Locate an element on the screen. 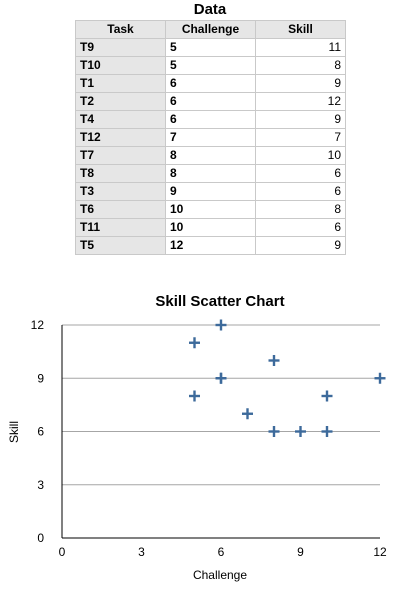 The width and height of the screenshot is (404, 616). x-tick-label: 6 is located at coordinates (221, 552).